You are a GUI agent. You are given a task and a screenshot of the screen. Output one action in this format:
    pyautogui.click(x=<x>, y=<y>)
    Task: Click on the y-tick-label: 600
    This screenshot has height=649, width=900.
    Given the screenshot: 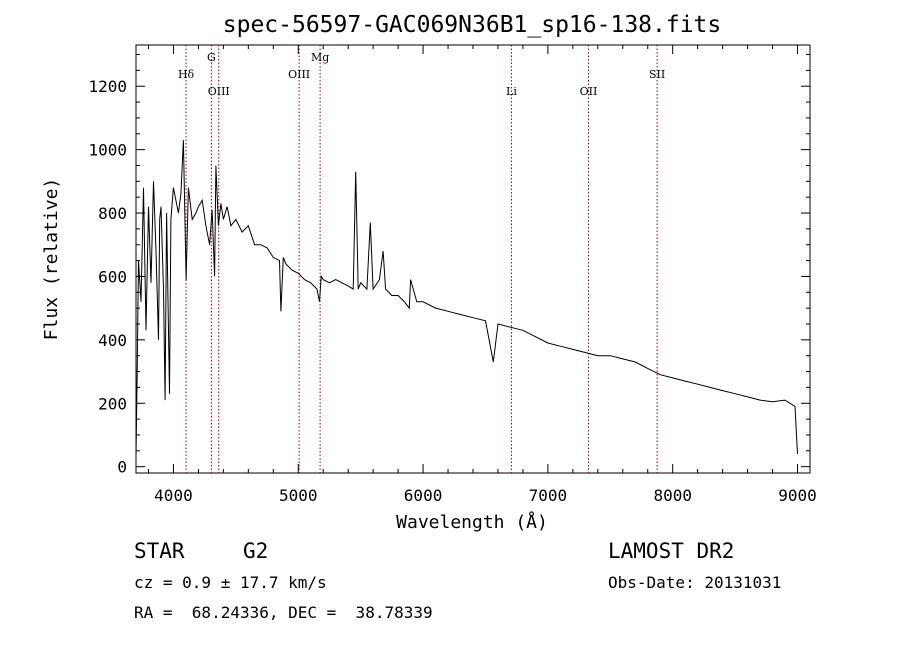 What is the action you would take?
    pyautogui.click(x=112, y=276)
    